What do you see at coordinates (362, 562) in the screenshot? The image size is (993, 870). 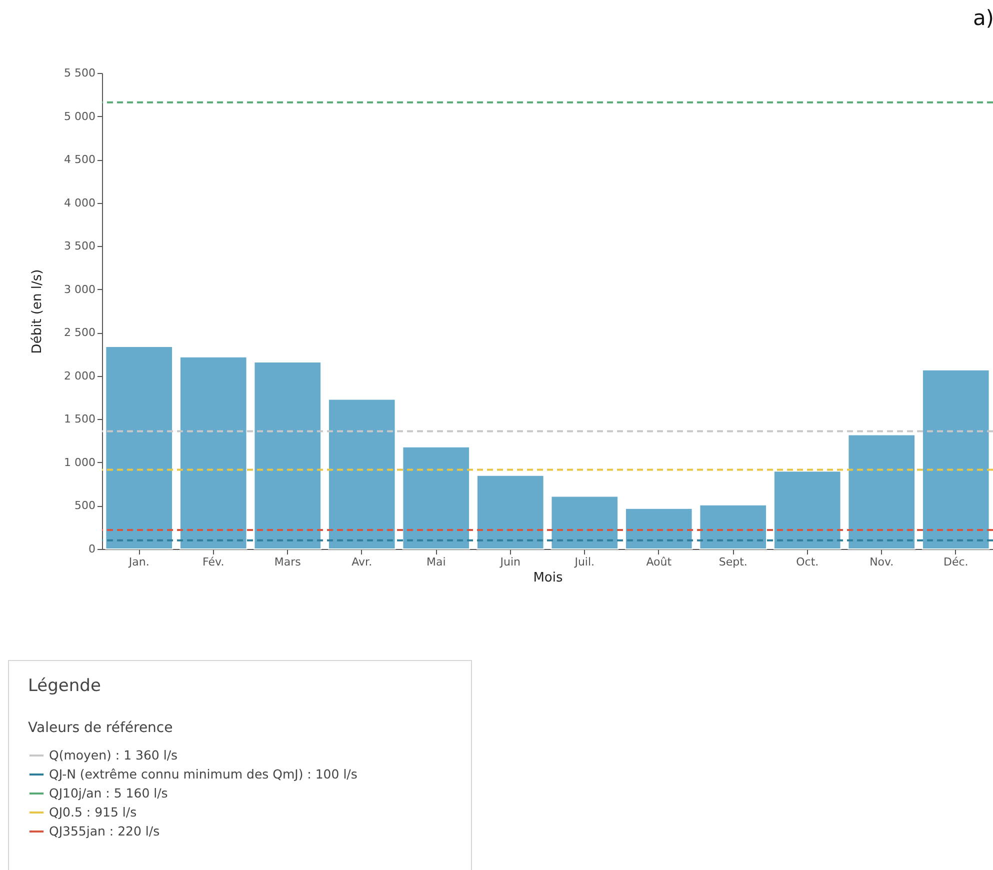 I see `x-tick-label: Avr.` at bounding box center [362, 562].